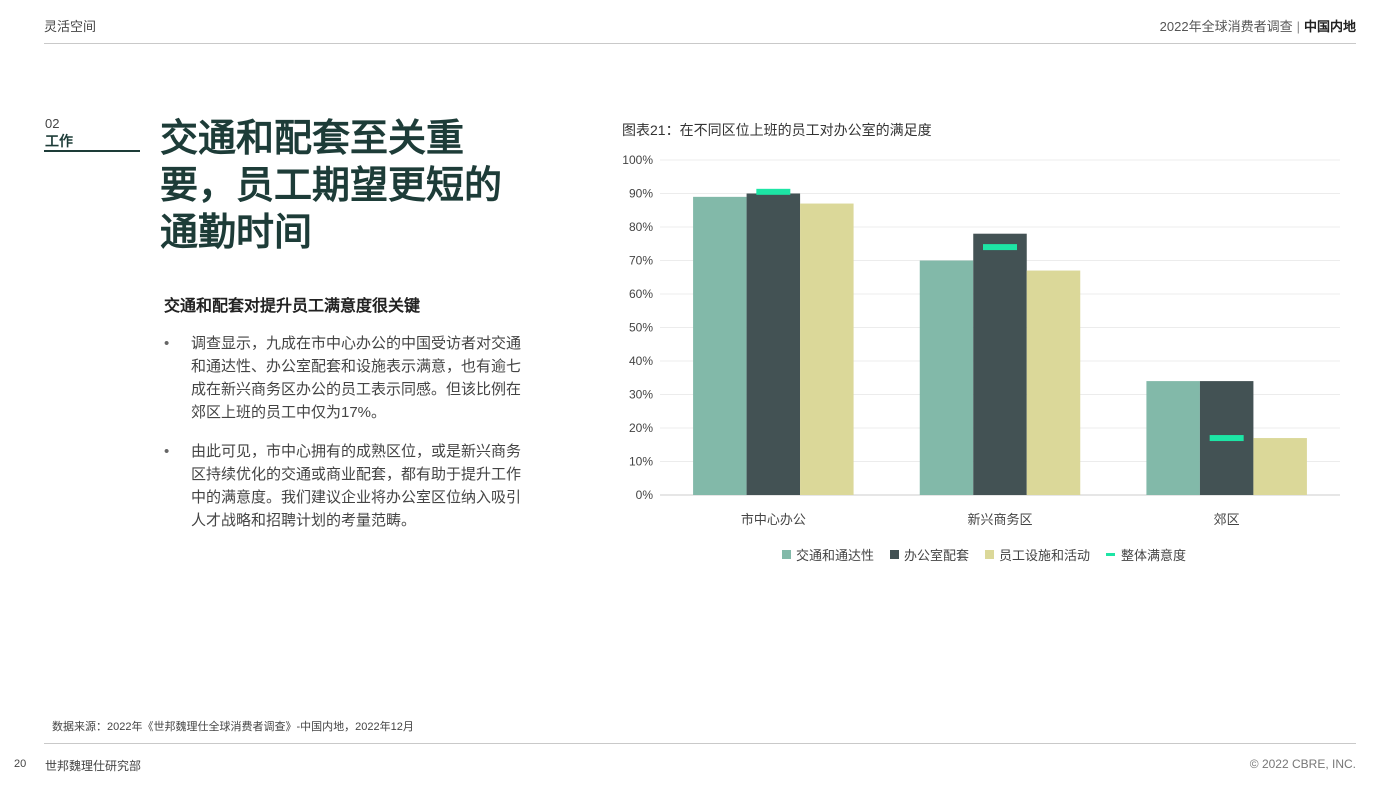 Image resolution: width=1400 pixels, height=788 pixels. I want to click on legend-label: 整体满意度, so click(1154, 555).